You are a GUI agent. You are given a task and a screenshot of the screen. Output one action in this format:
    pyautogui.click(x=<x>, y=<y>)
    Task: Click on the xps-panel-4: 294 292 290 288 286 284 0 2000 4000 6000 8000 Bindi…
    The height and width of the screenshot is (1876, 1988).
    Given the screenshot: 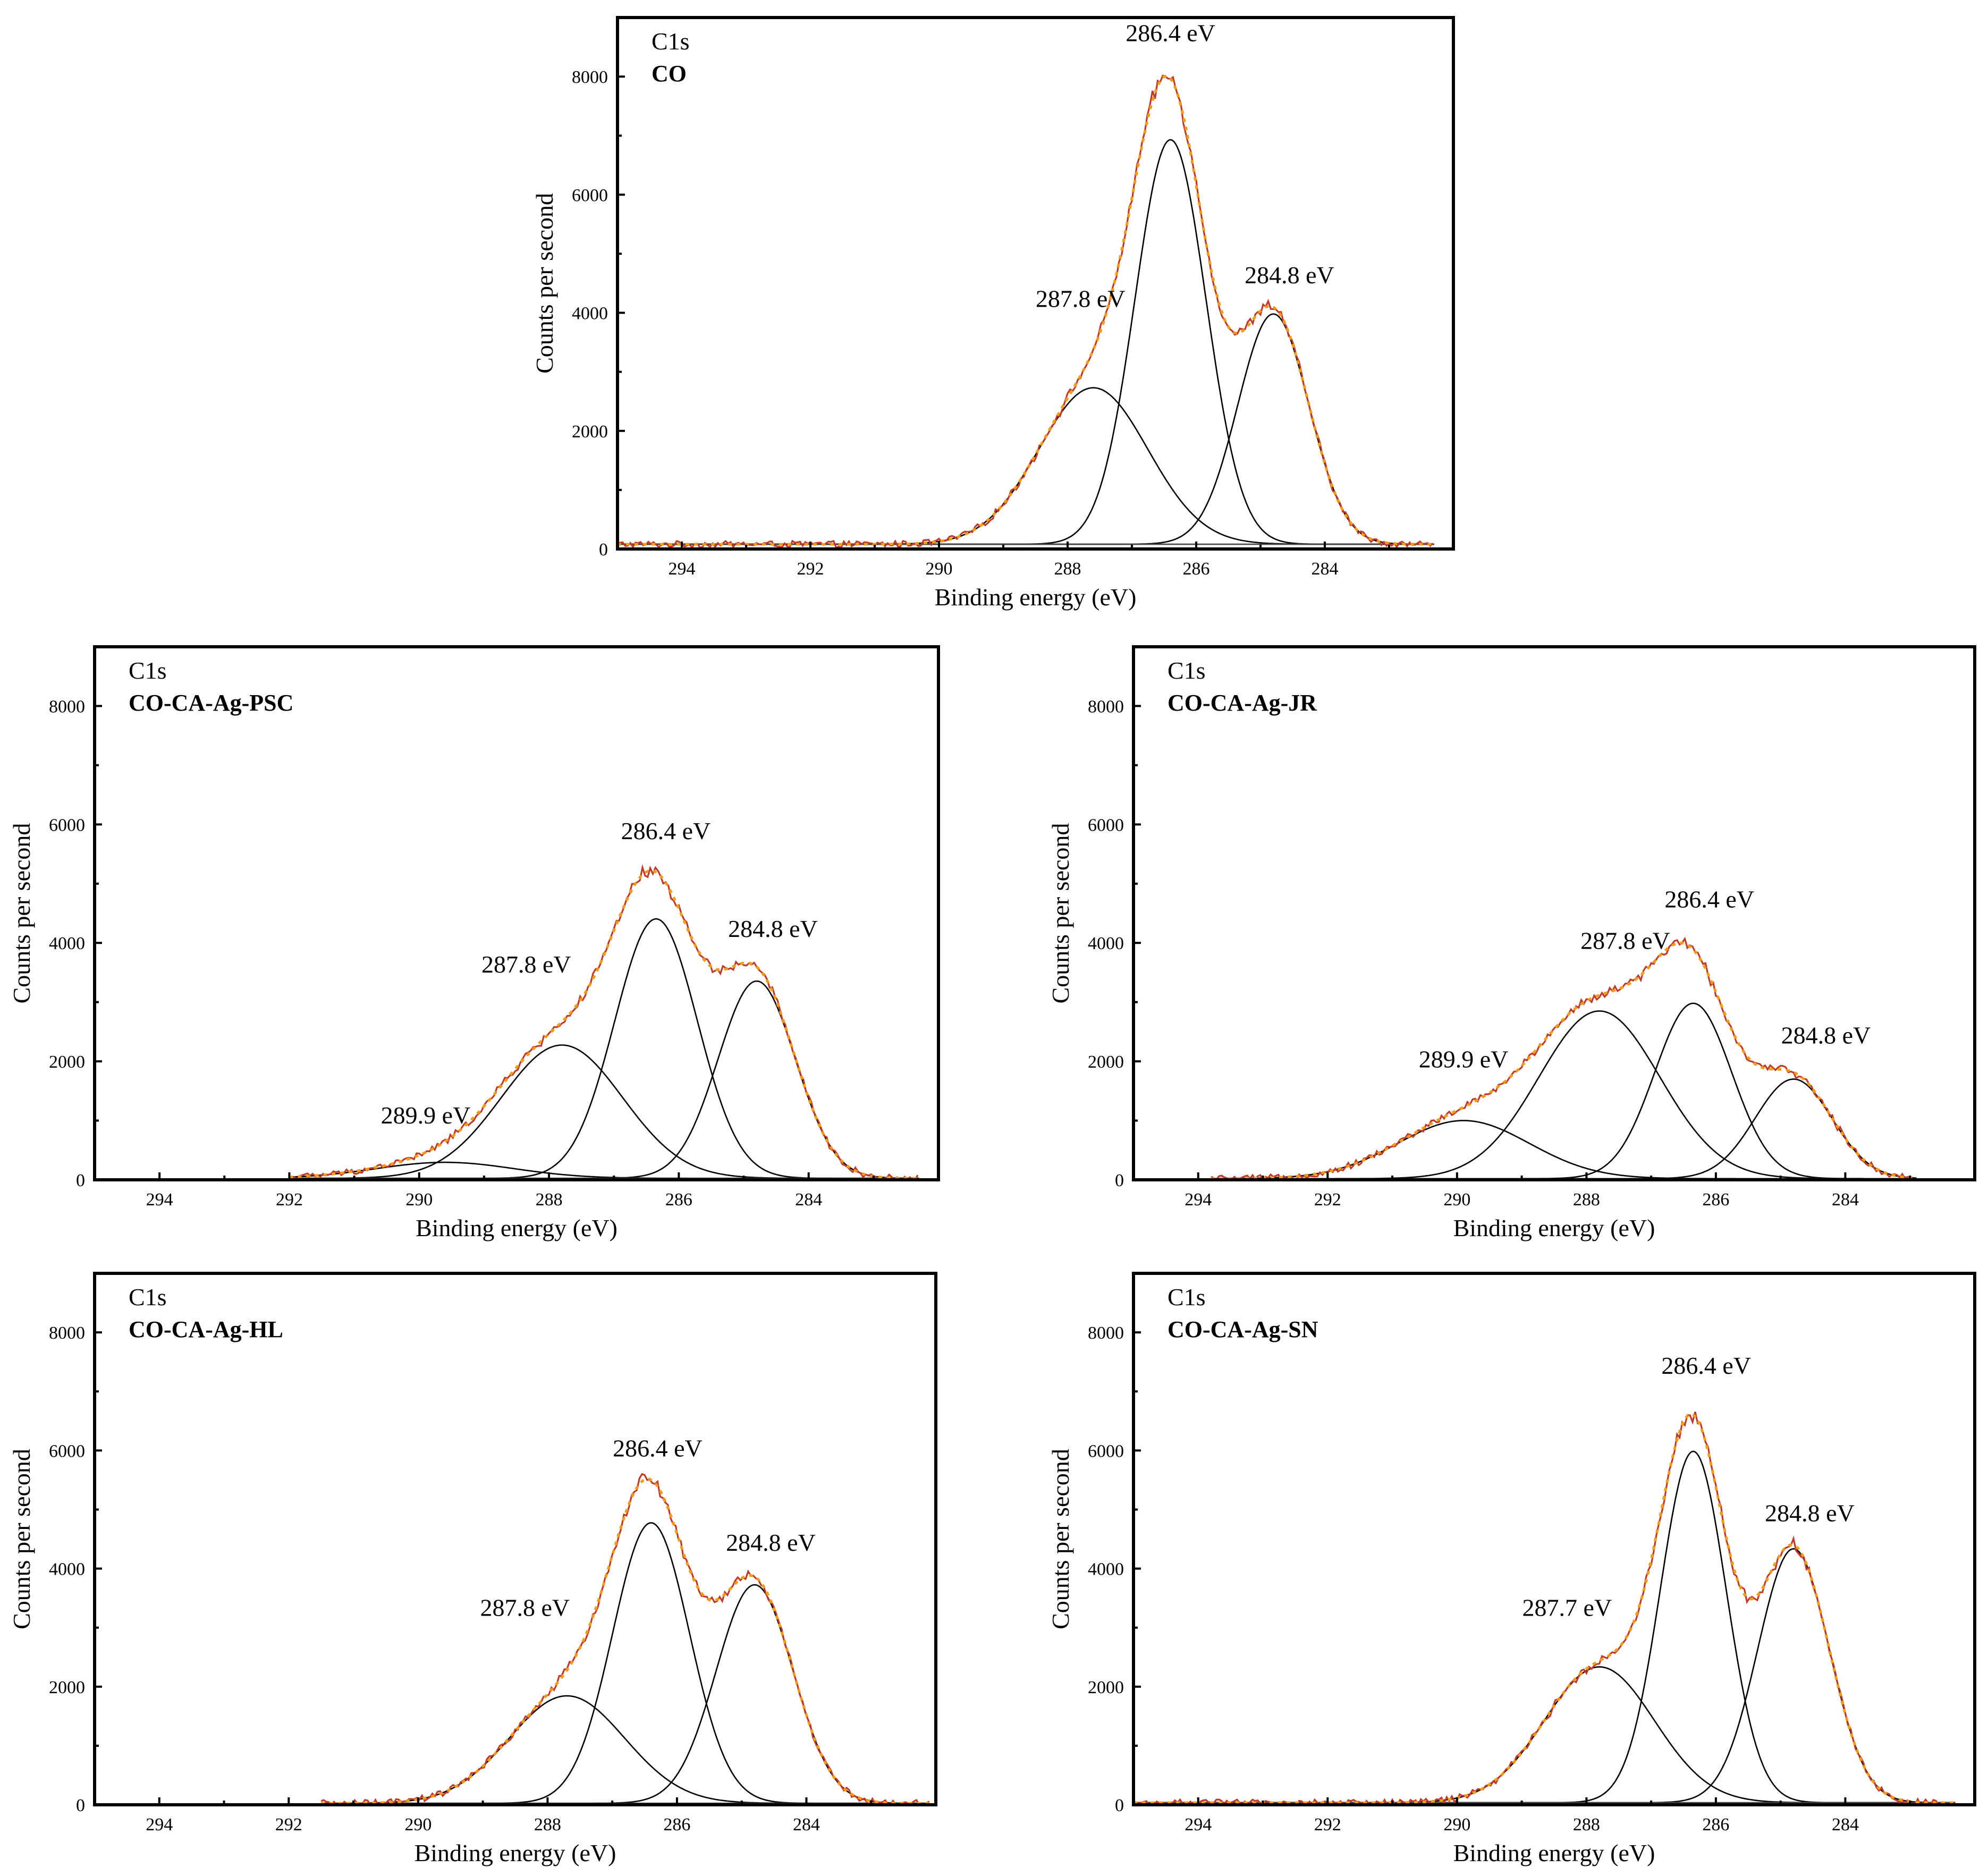 What is the action you would take?
    pyautogui.click(x=472, y=1569)
    